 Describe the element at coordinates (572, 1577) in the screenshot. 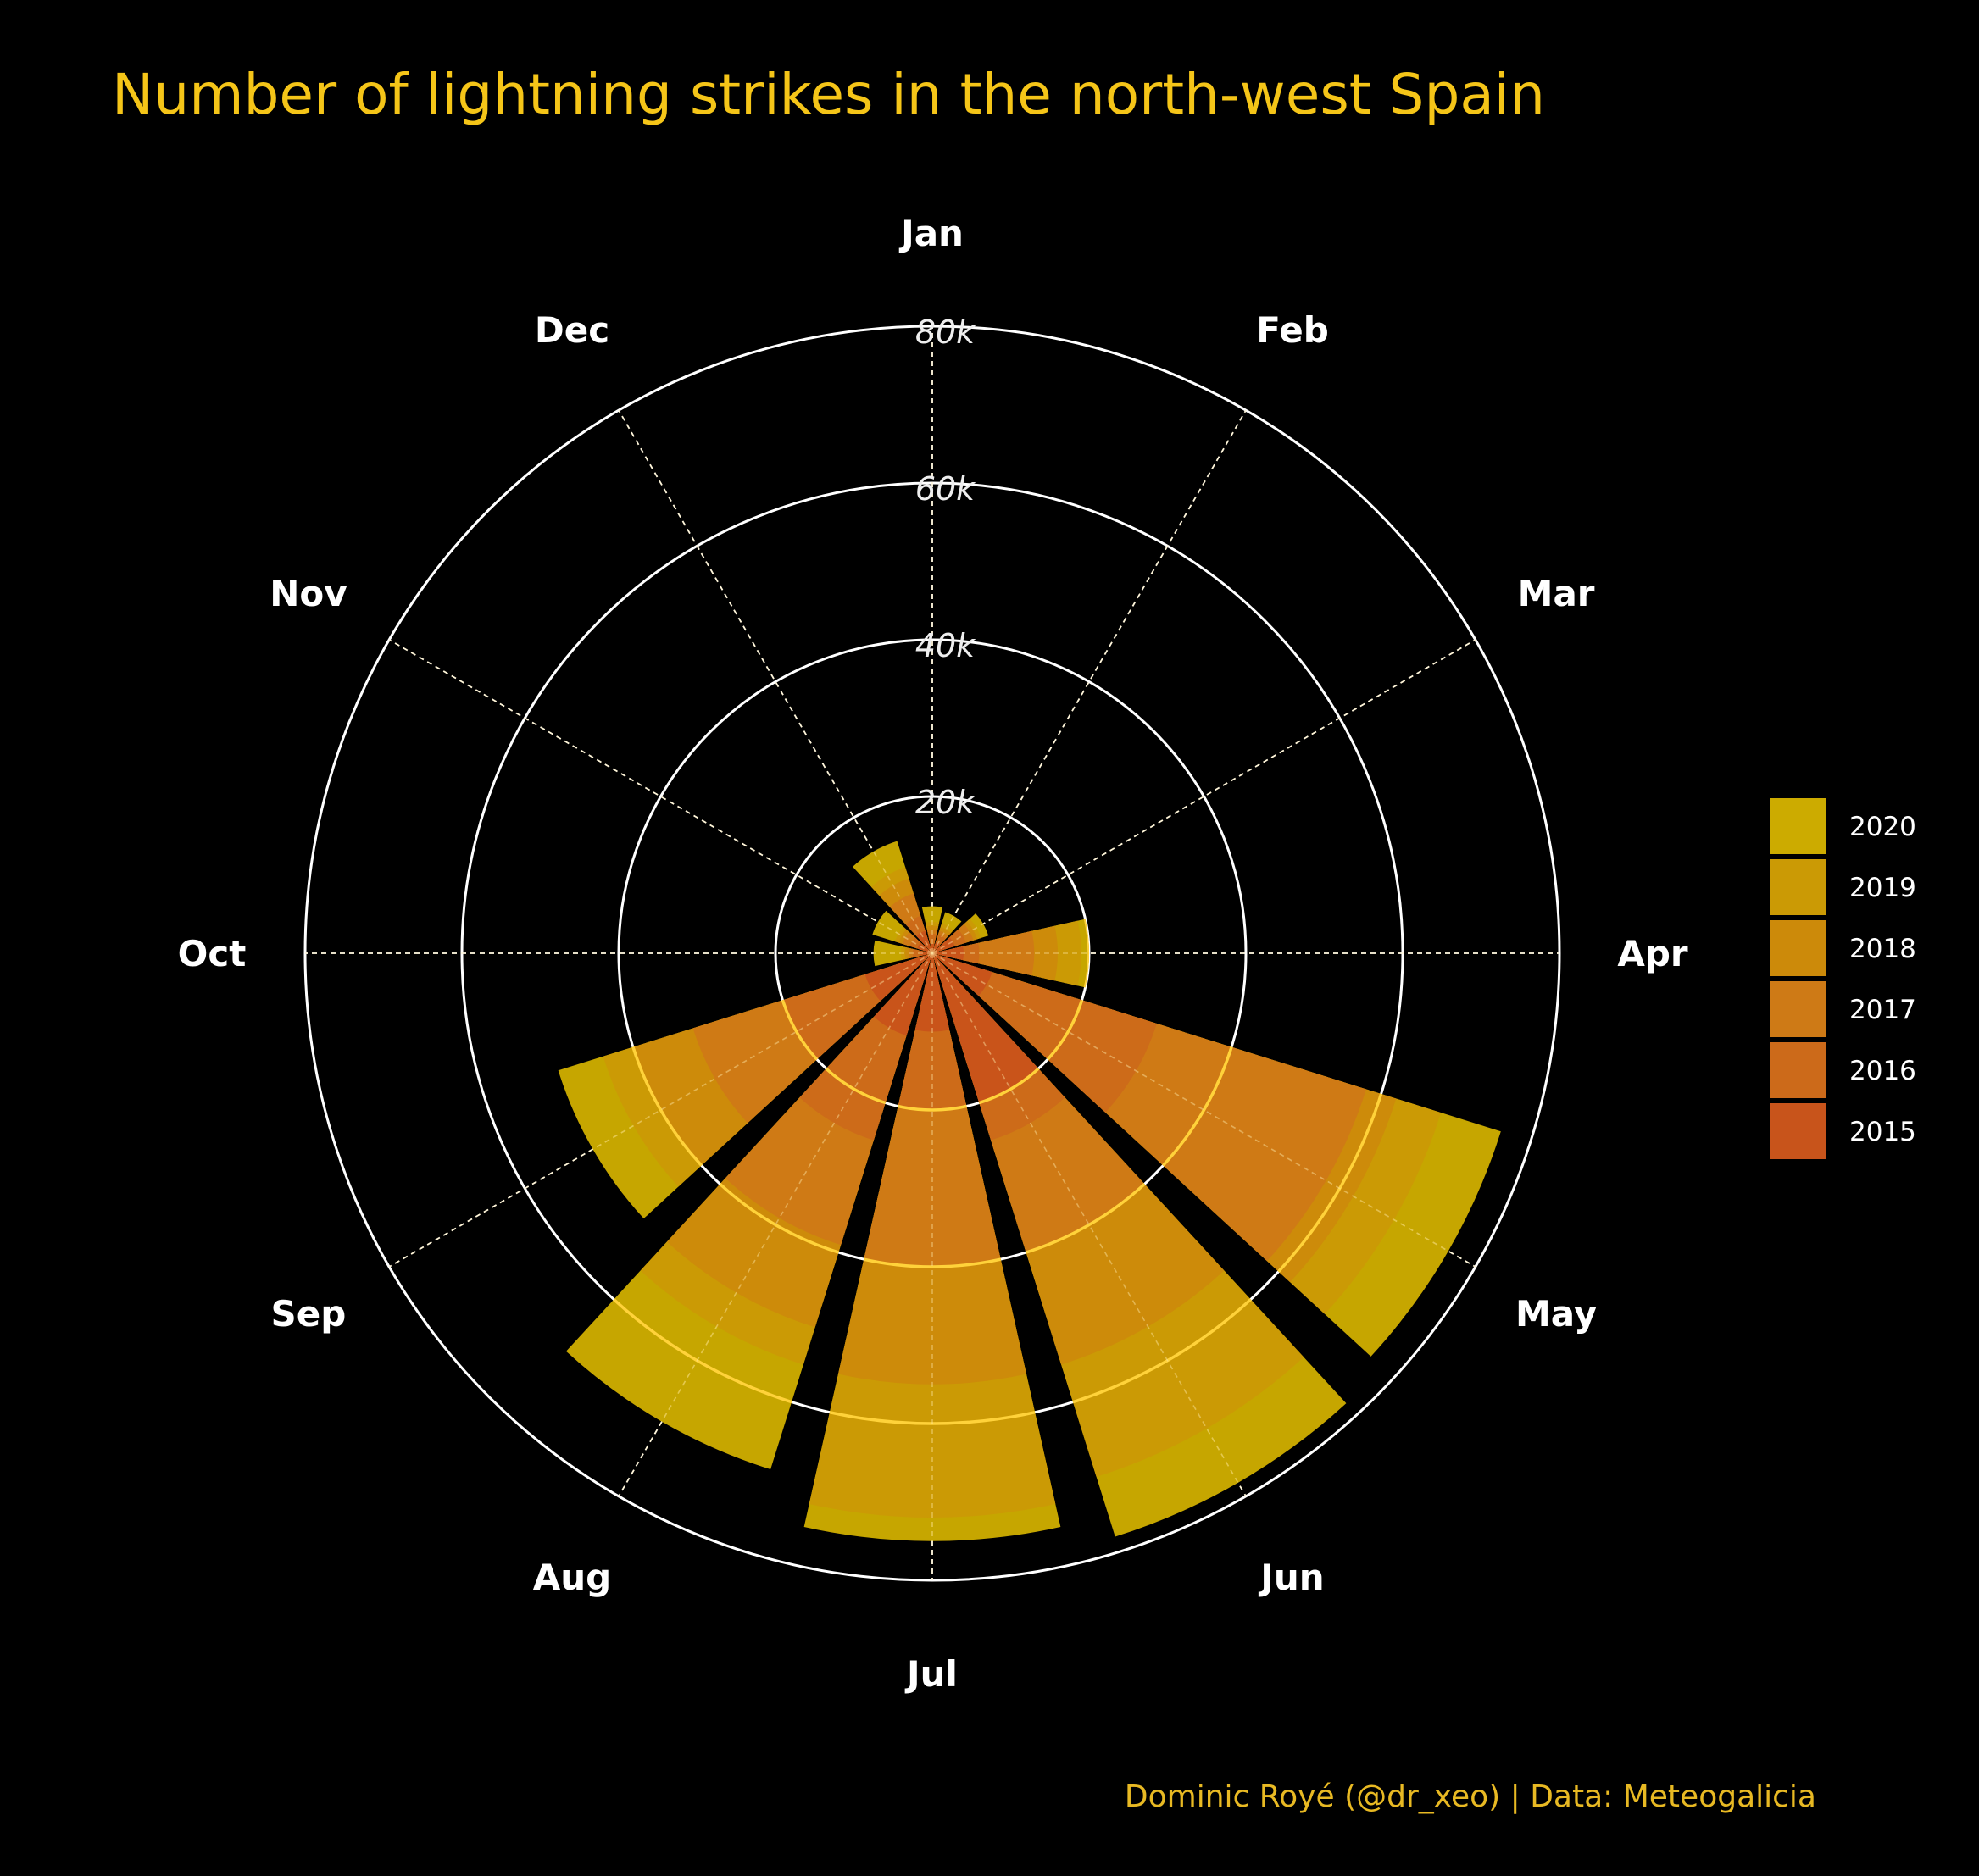

I see `month-label-aug: Aug` at that location.